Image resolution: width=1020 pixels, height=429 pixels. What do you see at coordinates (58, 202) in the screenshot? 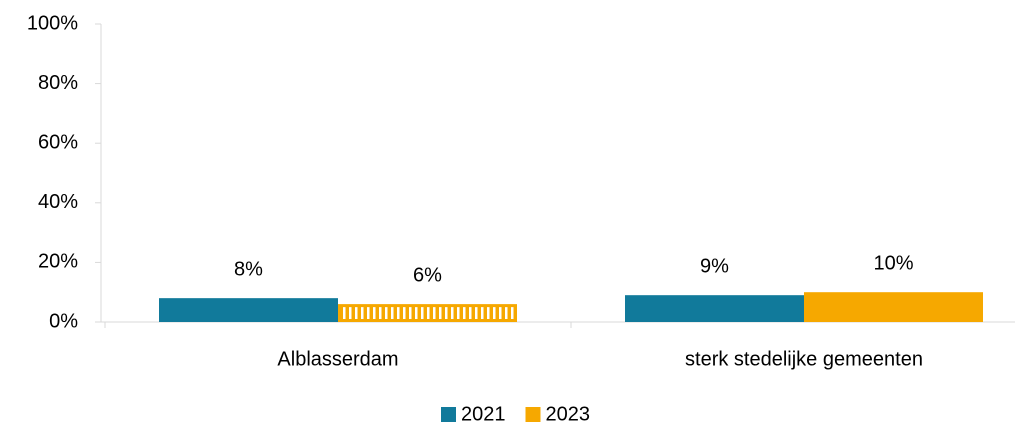
I see `y-tick-label: 40%` at bounding box center [58, 202].